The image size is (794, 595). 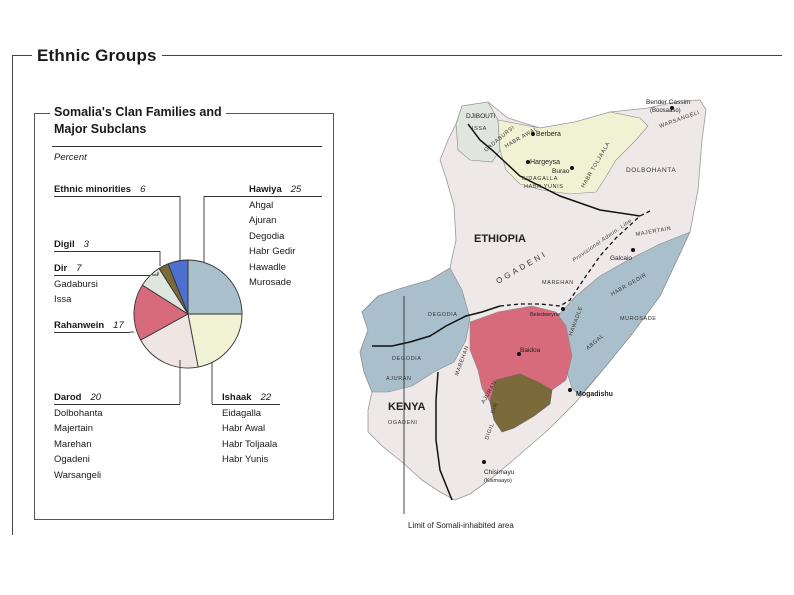 I want to click on label-galcaio: Galcaio, so click(x=621, y=258).